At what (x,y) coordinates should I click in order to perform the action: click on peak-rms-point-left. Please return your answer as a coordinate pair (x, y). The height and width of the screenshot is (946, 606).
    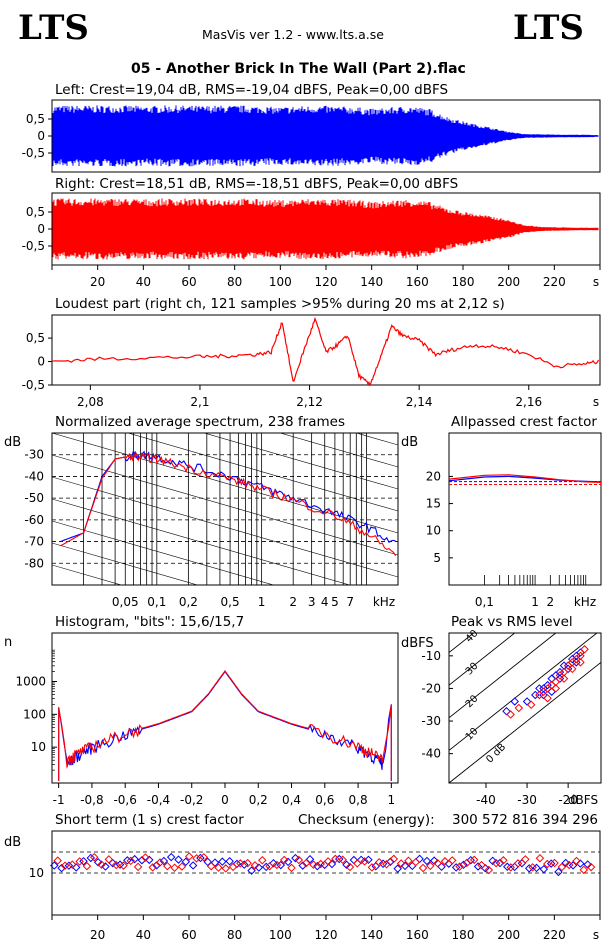
    Looking at the image, I should click on (527, 701).